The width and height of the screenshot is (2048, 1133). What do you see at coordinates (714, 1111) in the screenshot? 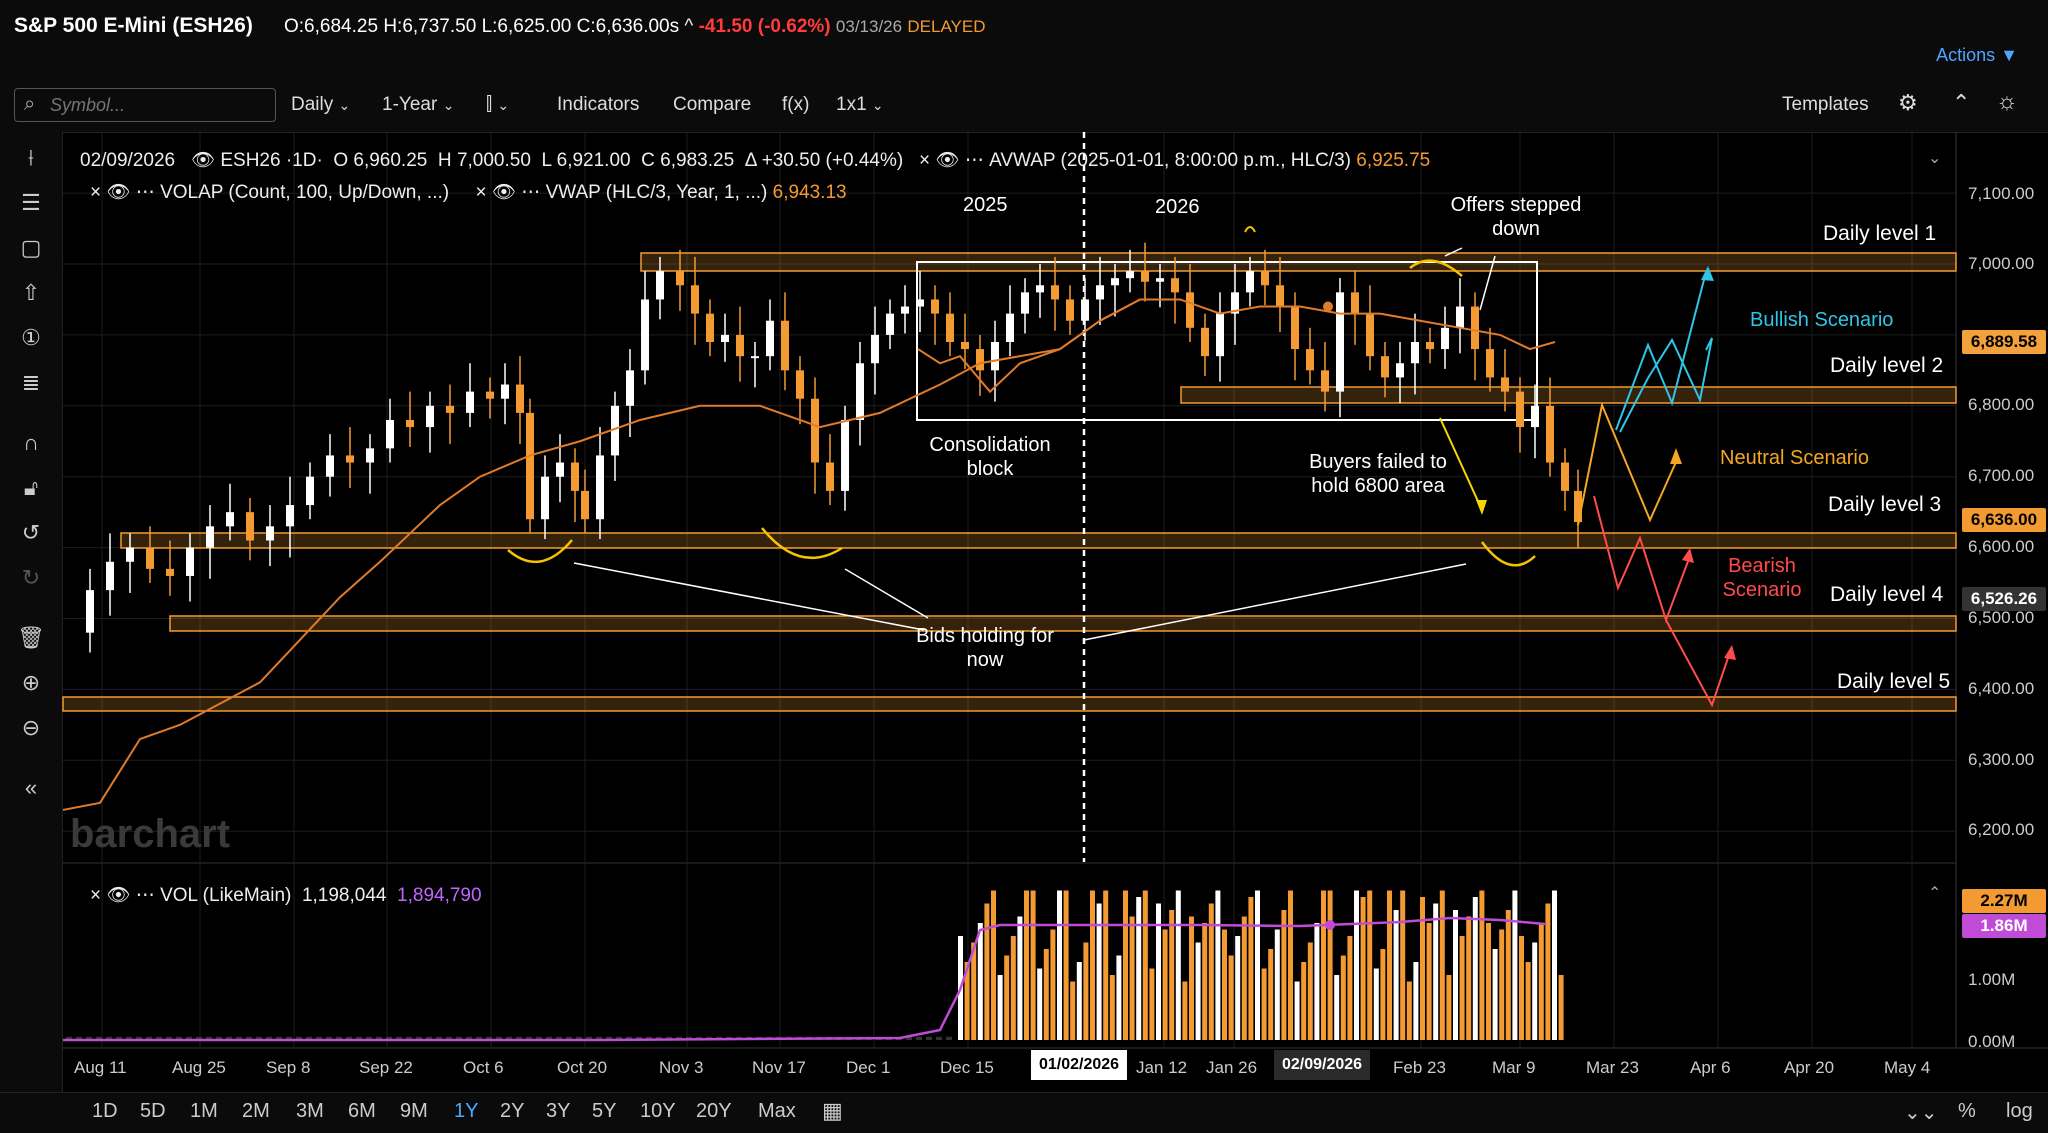
I see `range-button-20y: 20Y` at bounding box center [714, 1111].